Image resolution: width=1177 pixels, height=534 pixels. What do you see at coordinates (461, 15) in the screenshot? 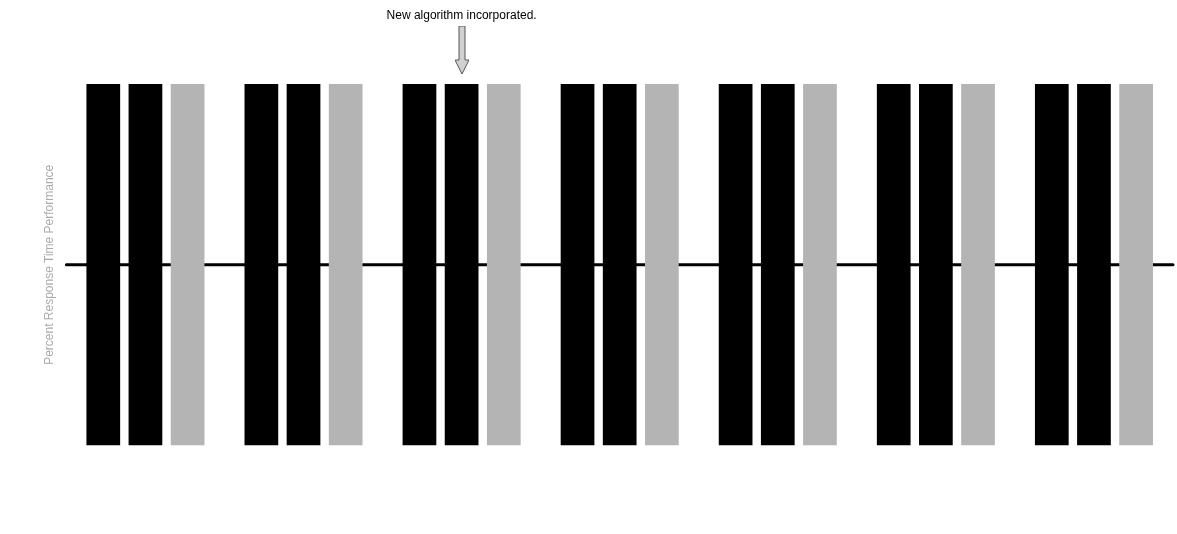
I see `text: New algorithm incorporated.` at bounding box center [461, 15].